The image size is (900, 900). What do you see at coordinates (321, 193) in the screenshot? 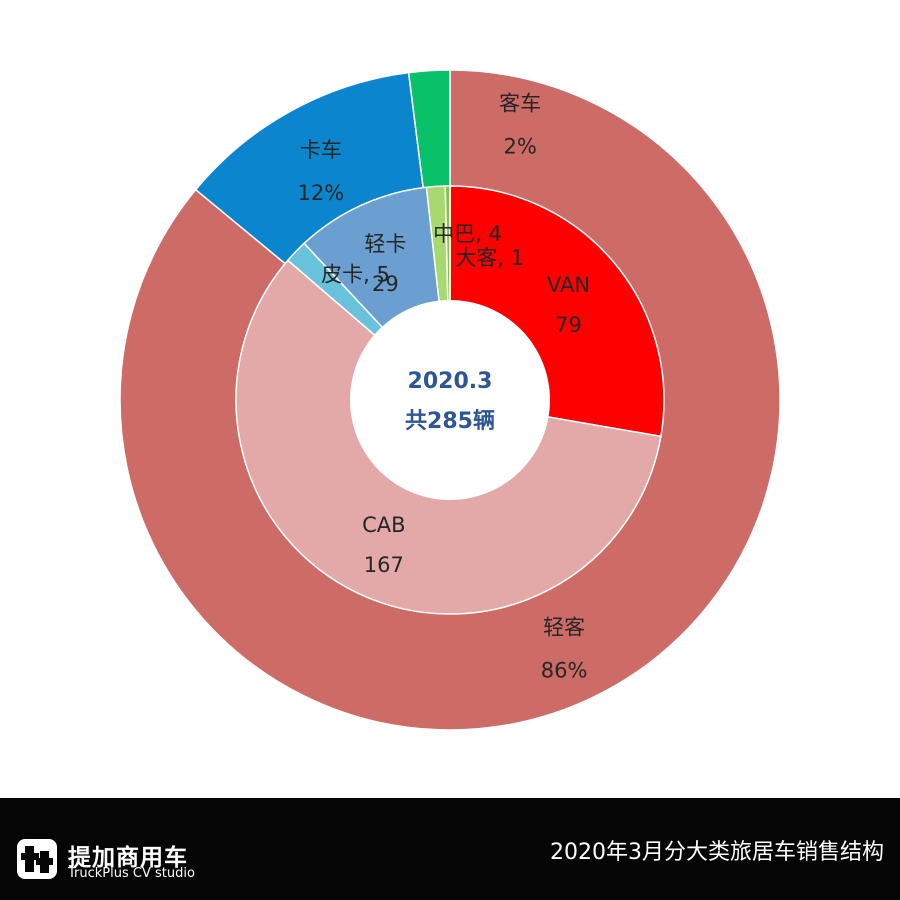
I see `outer-label-value-1: 12%` at bounding box center [321, 193].